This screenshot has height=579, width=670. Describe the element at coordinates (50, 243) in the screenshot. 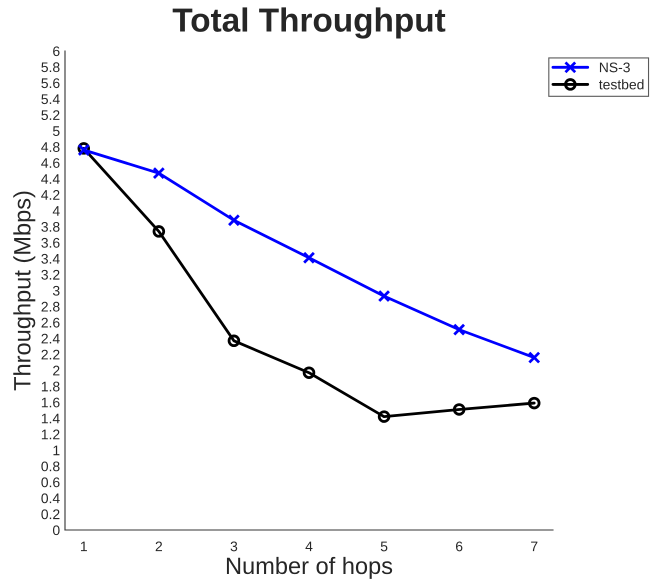

I see `y-tick-label: 3.6` at that location.